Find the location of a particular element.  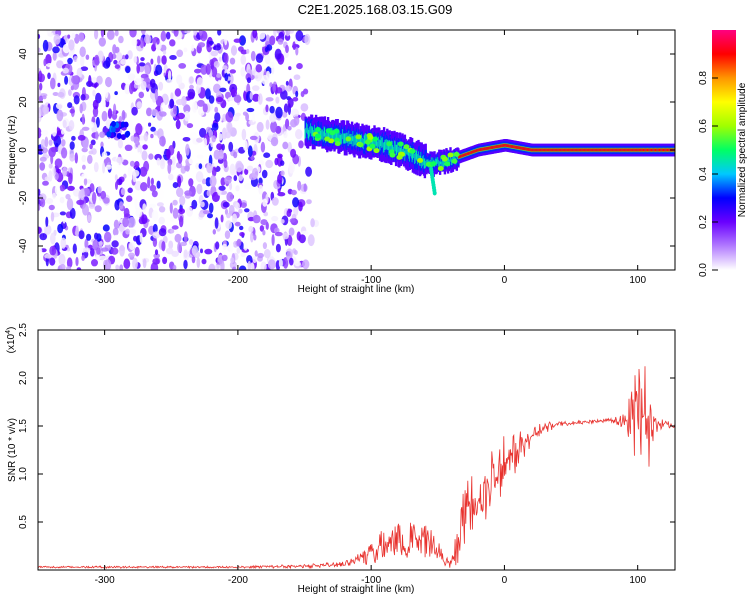

page-title: C2E1.2025.168.03.15.G09 is located at coordinates (375, 9).